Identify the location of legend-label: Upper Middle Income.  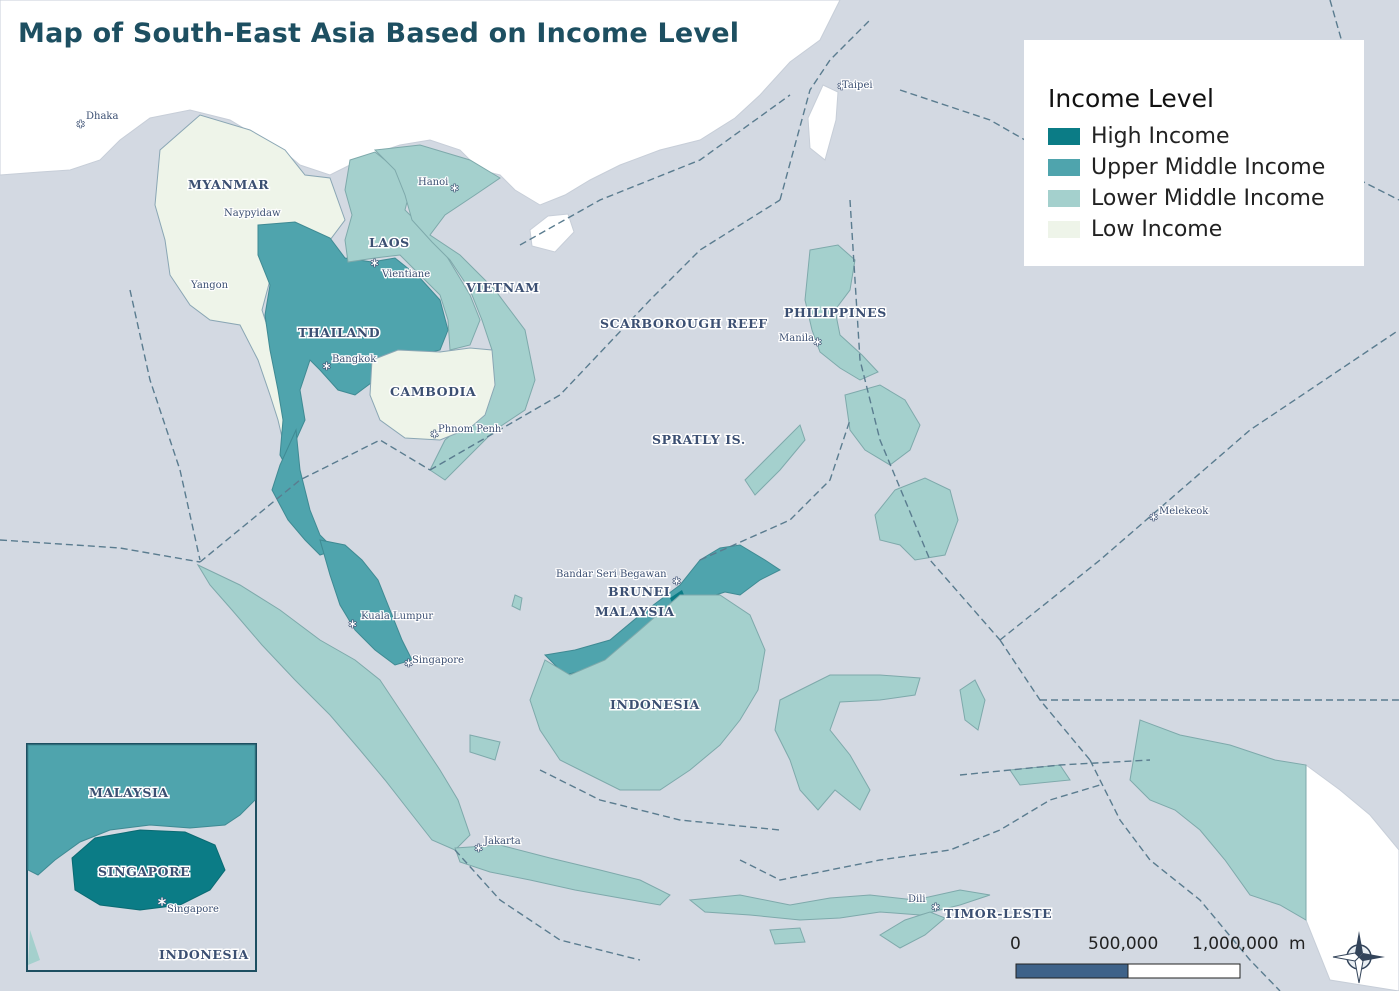
(1208, 167).